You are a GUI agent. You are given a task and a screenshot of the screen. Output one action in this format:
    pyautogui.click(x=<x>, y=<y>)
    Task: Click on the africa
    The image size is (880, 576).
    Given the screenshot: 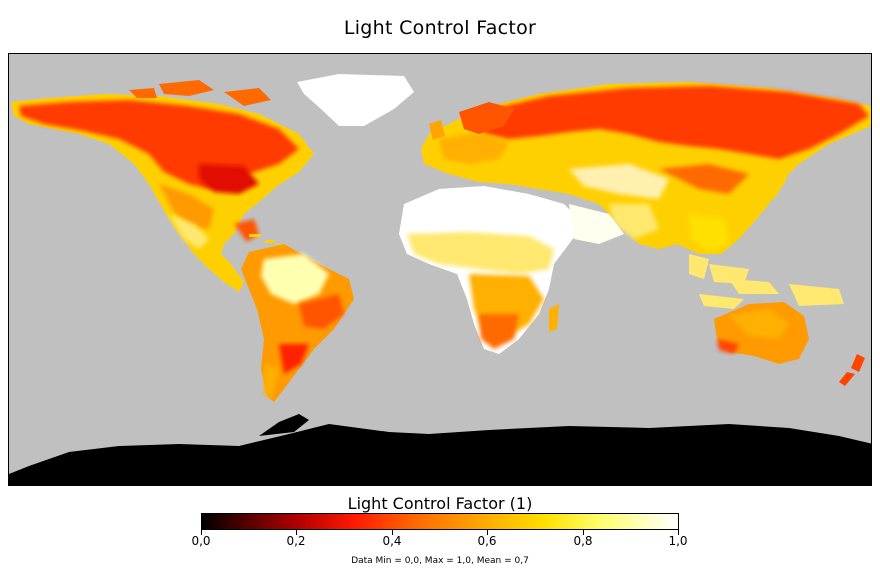 What is the action you would take?
    pyautogui.click(x=511, y=270)
    